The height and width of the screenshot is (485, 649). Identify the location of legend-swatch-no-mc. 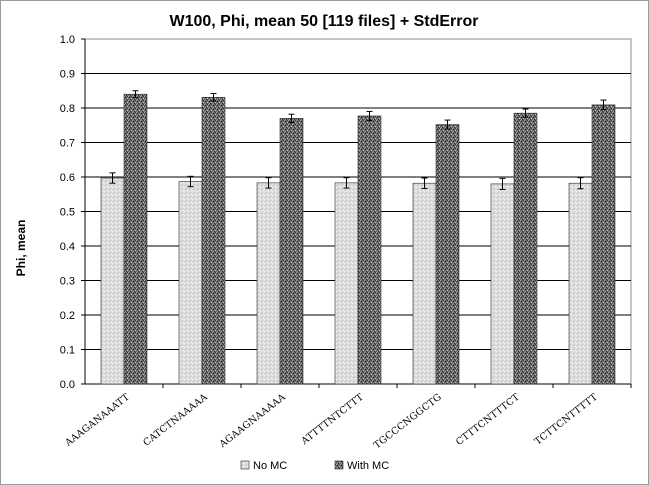
(245, 465).